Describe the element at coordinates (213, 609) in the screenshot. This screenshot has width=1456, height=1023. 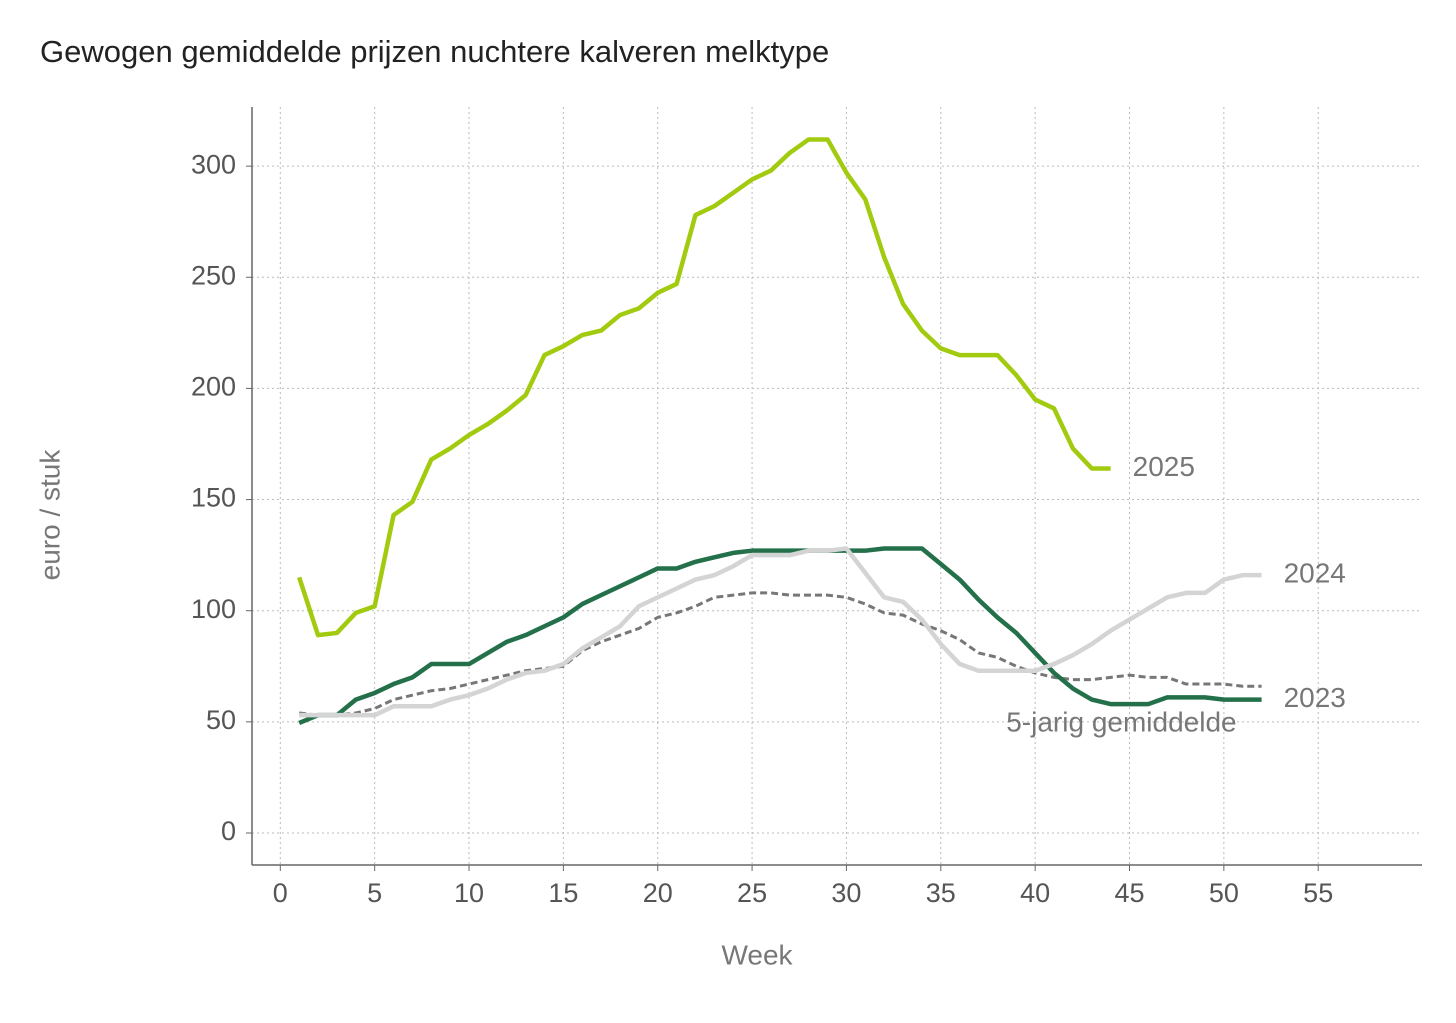
I see `y-tick-label: 100` at that location.